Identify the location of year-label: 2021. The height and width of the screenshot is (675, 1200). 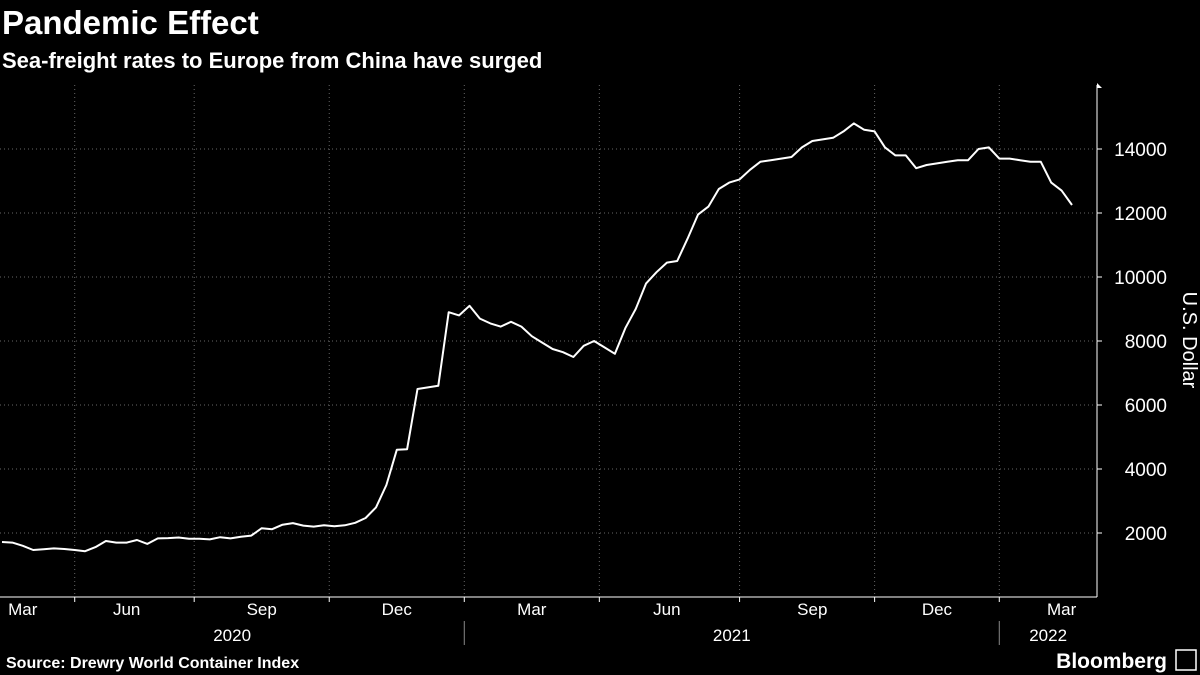
(732, 635).